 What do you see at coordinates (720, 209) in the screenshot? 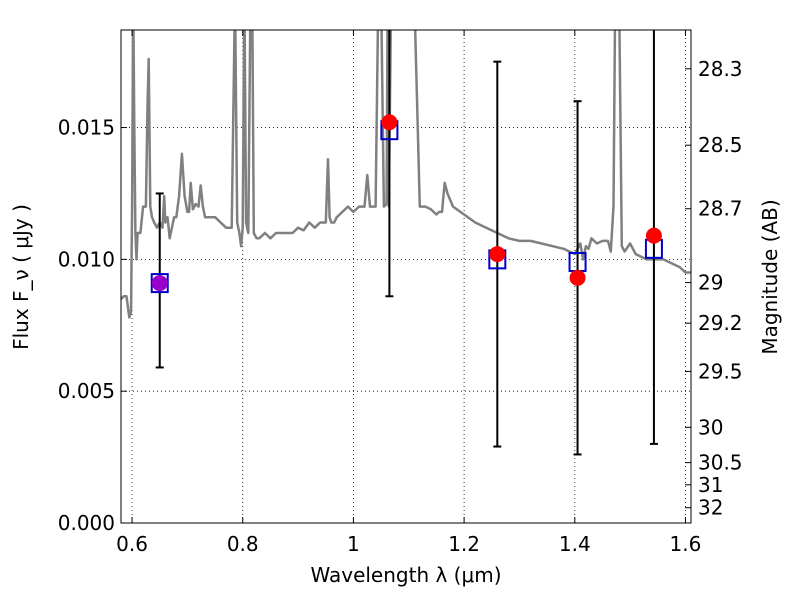
I see `right-tick-label: 28.7` at bounding box center [720, 209].